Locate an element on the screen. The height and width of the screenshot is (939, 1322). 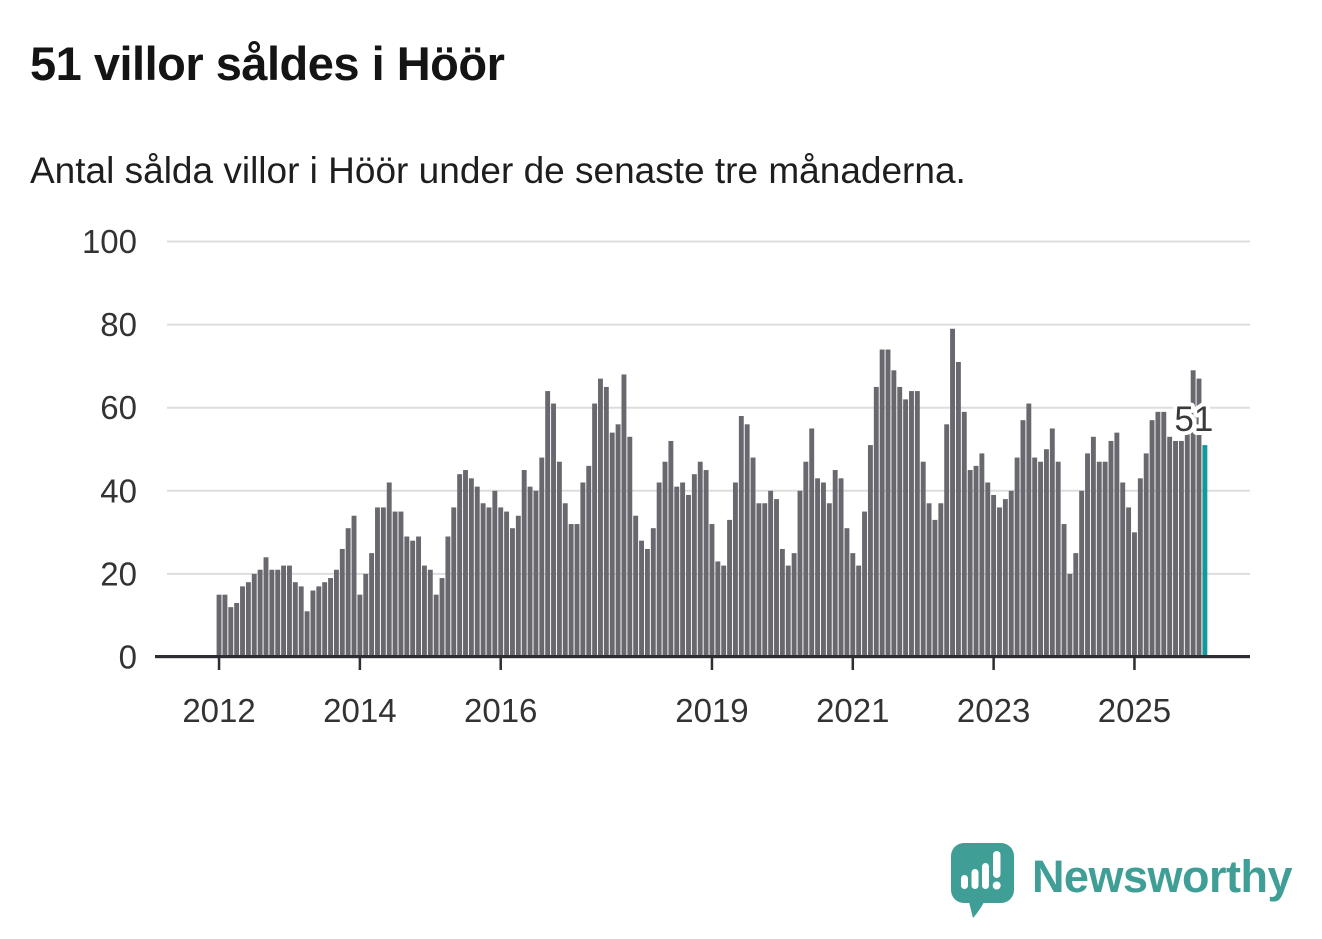
x-axis-label: 2025 is located at coordinates (1134, 710).